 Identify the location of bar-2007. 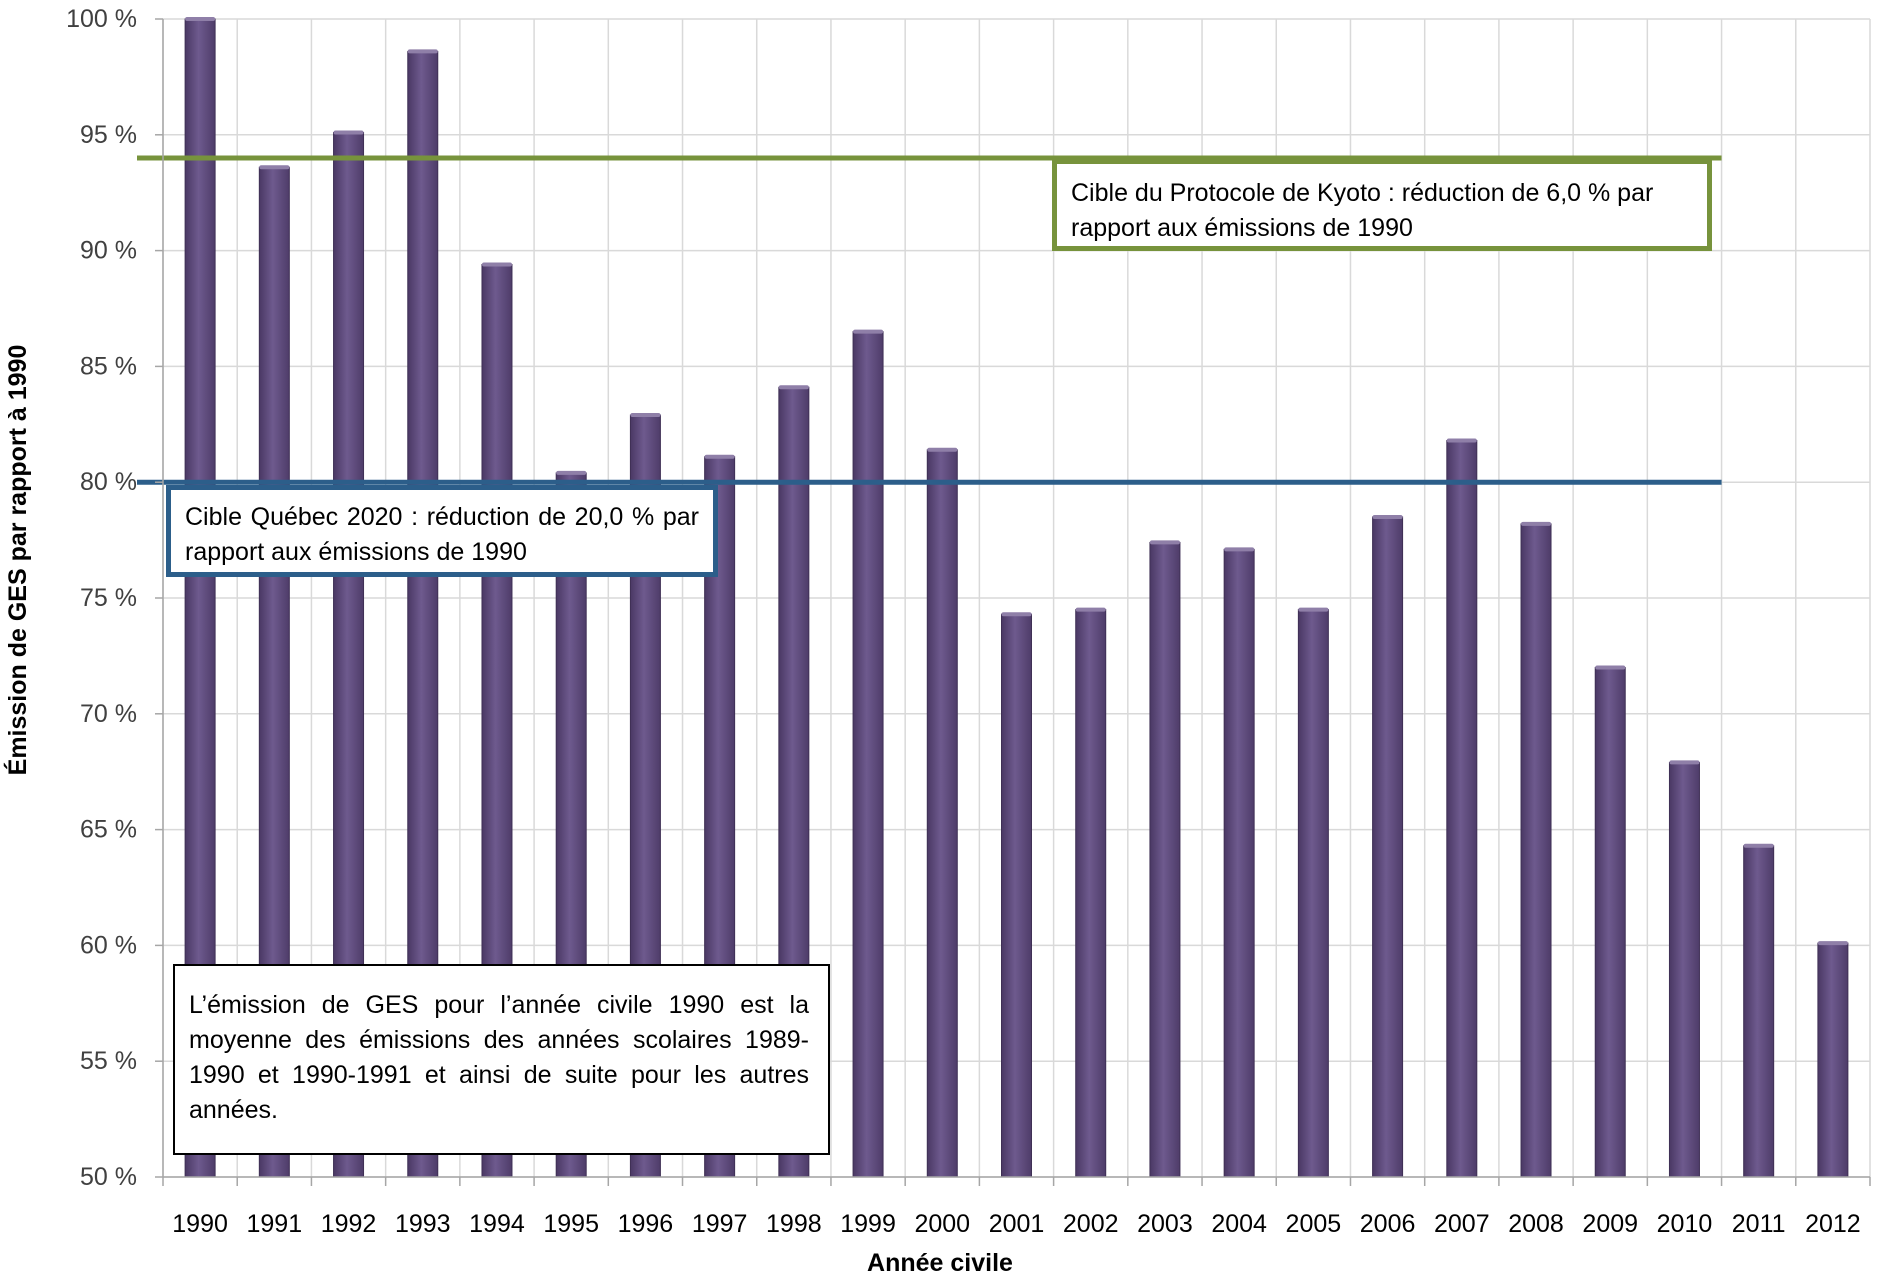
(1462, 809).